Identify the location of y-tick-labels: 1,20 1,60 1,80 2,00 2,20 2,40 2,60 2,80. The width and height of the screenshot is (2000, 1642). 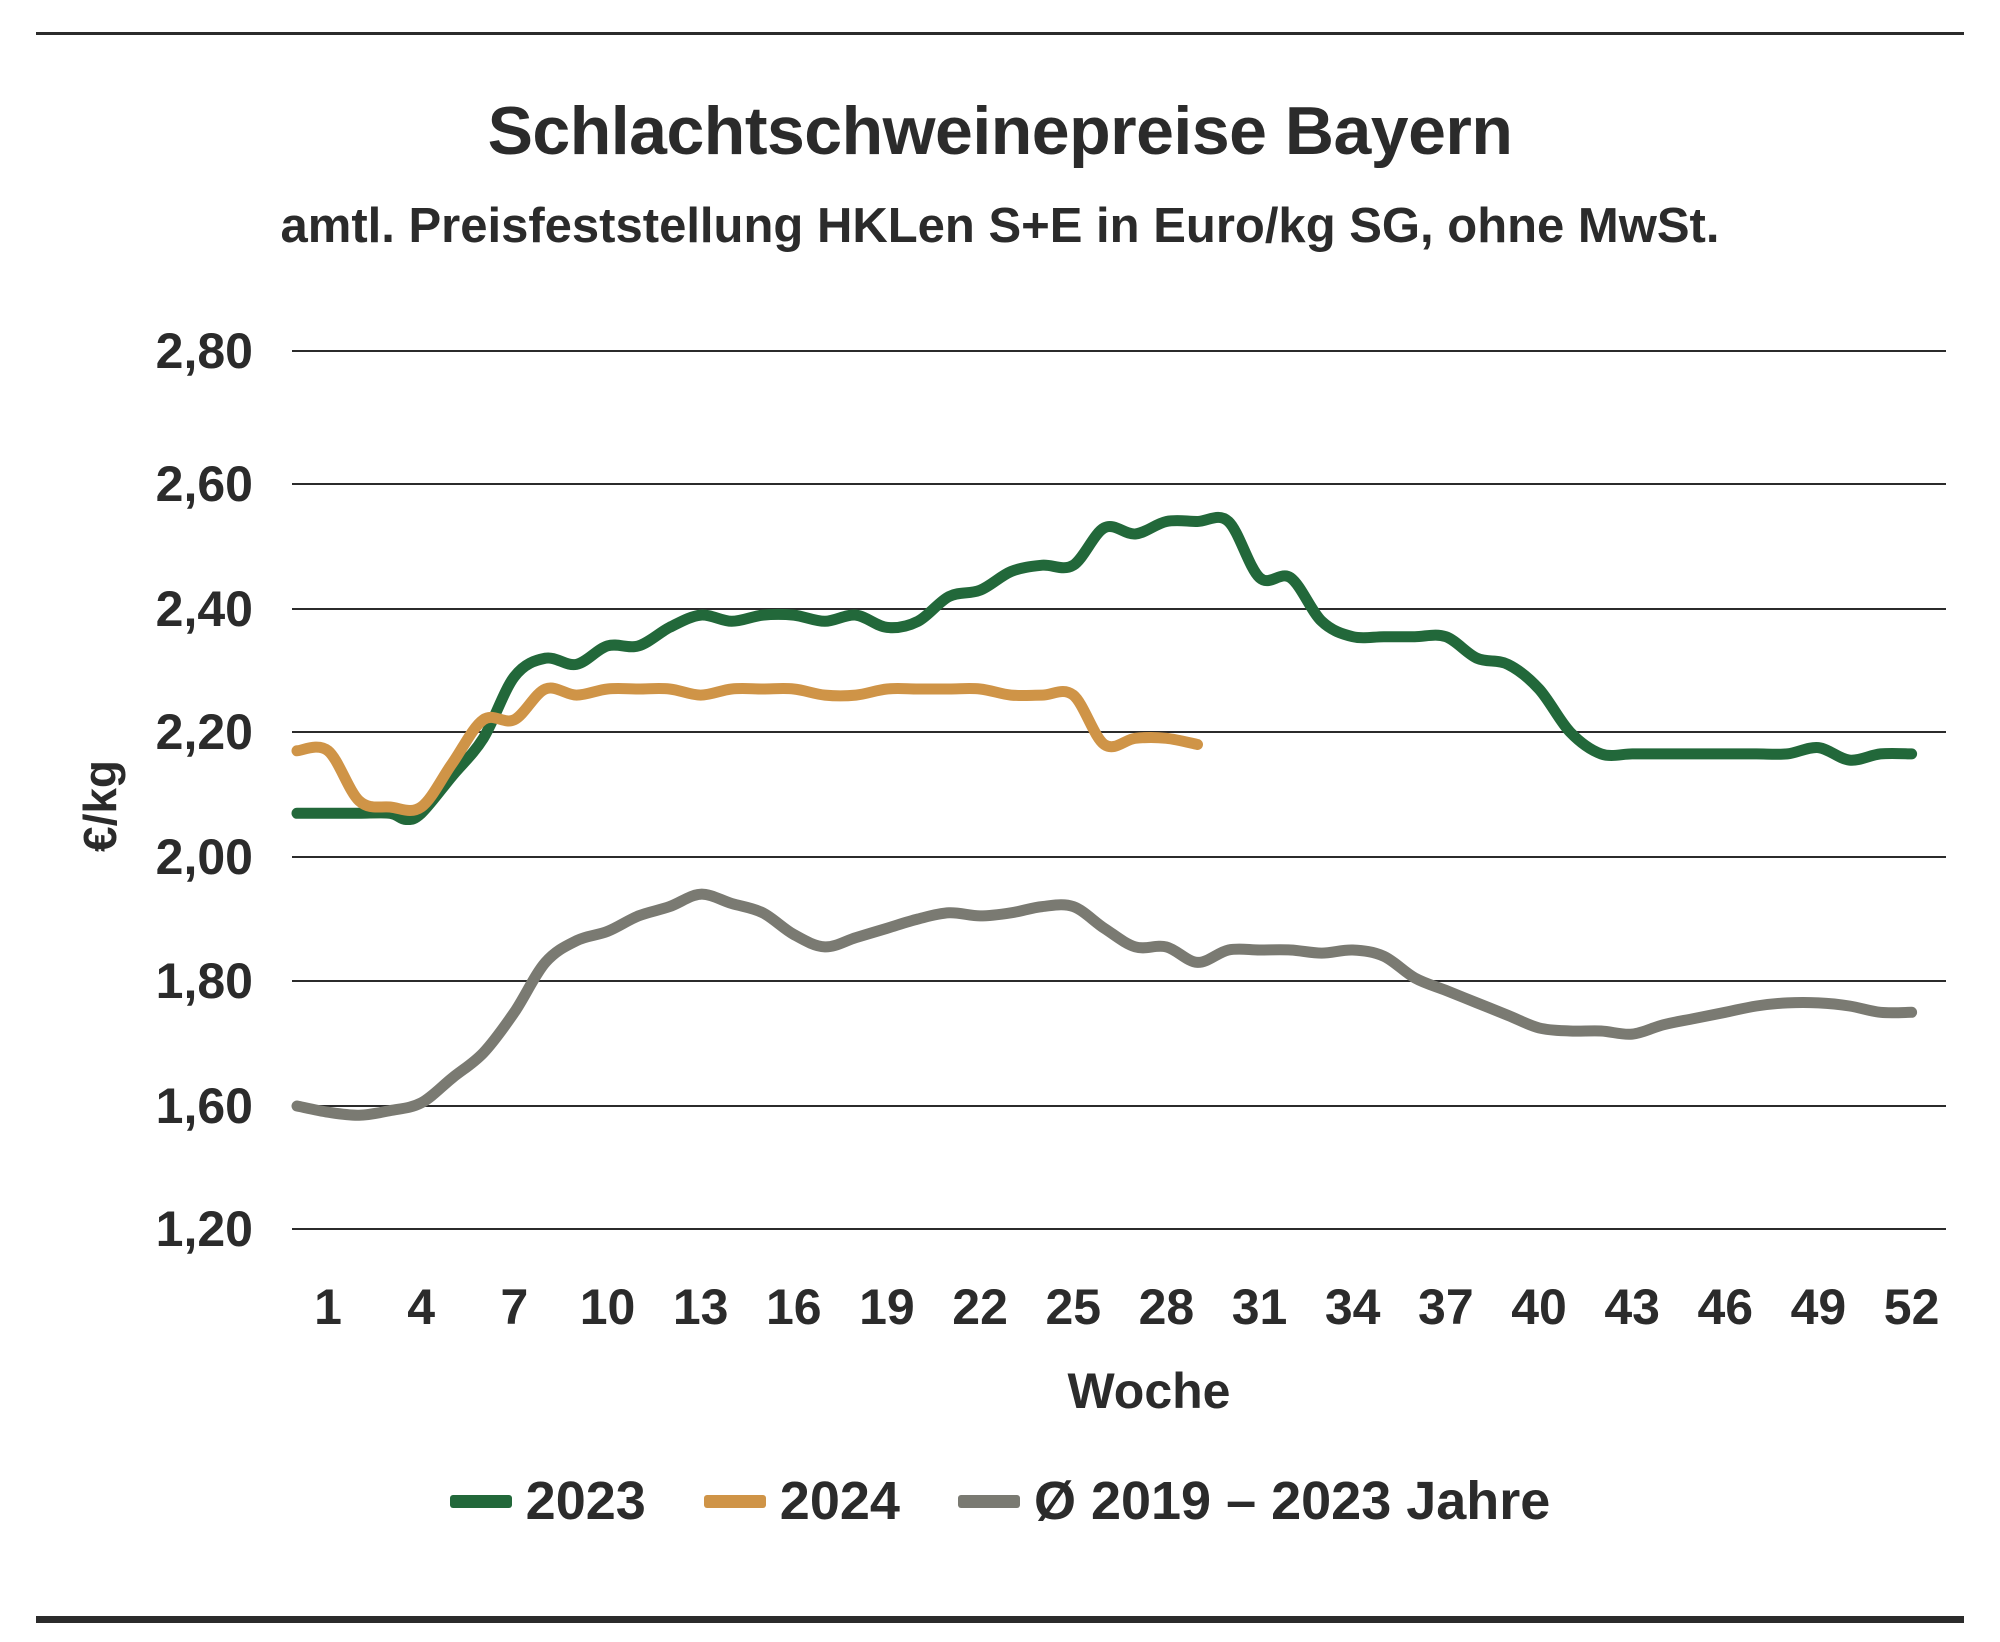
(204, 790).